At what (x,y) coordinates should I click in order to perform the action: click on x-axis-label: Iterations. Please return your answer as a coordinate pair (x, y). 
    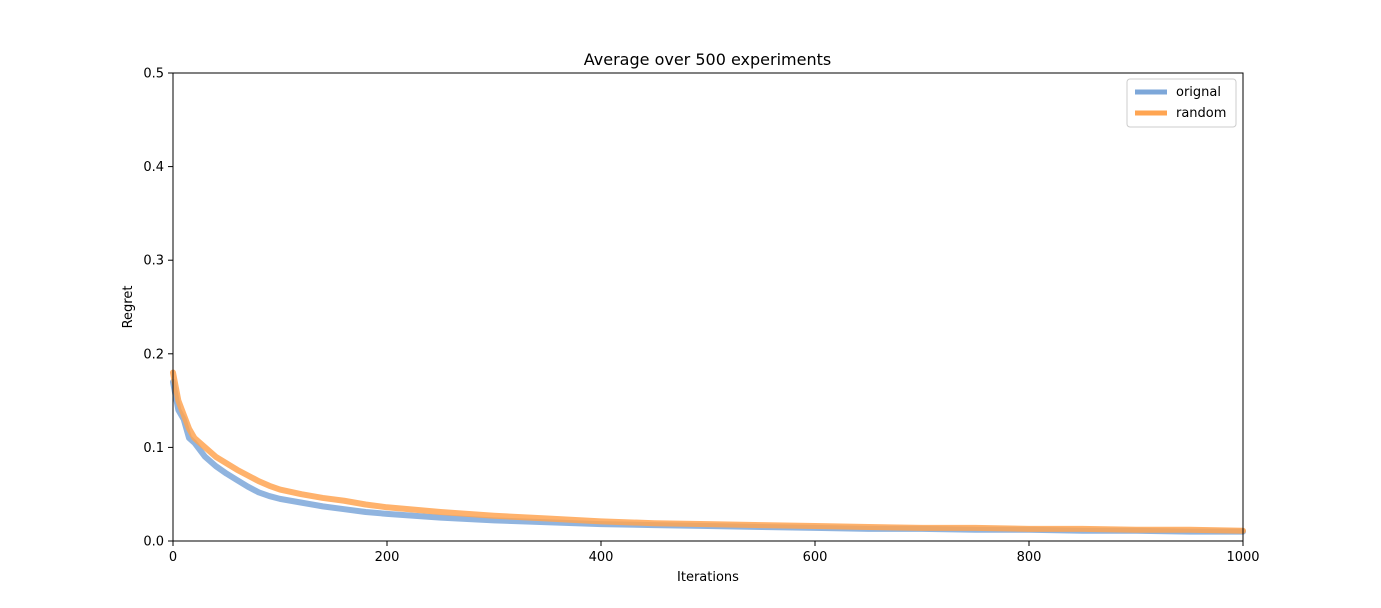
    Looking at the image, I should click on (708, 577).